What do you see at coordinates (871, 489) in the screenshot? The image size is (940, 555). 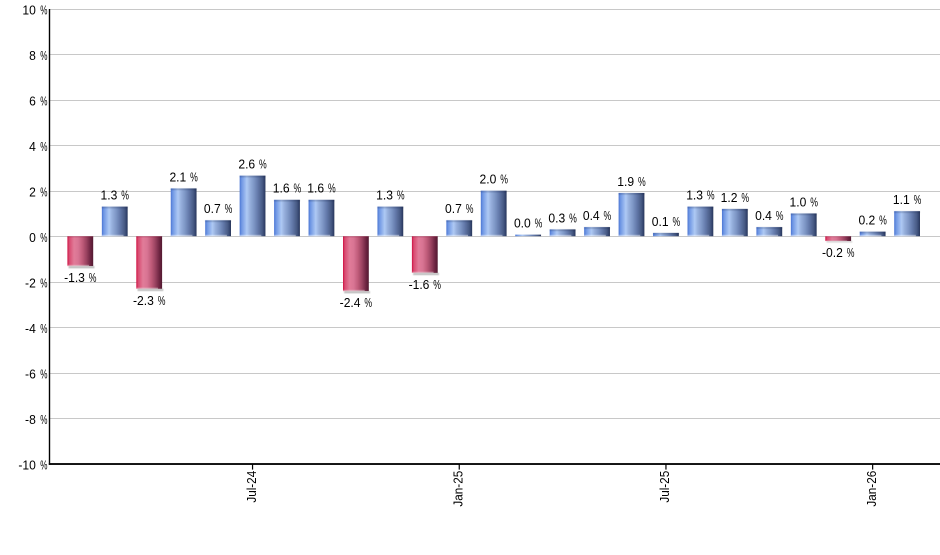 I see `svg-text: Jan-26` at bounding box center [871, 489].